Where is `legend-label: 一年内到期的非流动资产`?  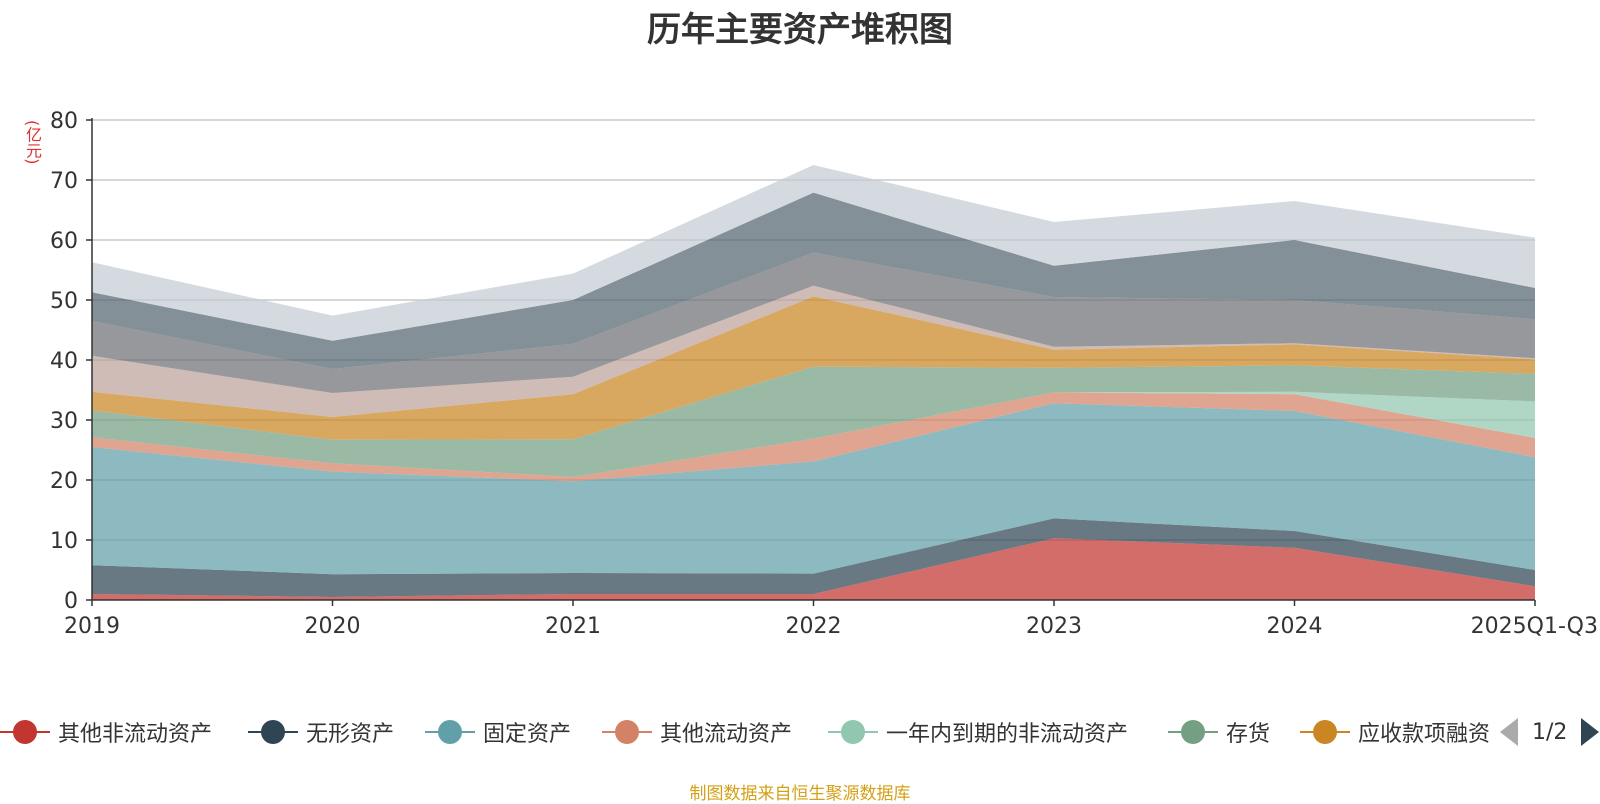 legend-label: 一年内到期的非流动资产 is located at coordinates (1007, 734).